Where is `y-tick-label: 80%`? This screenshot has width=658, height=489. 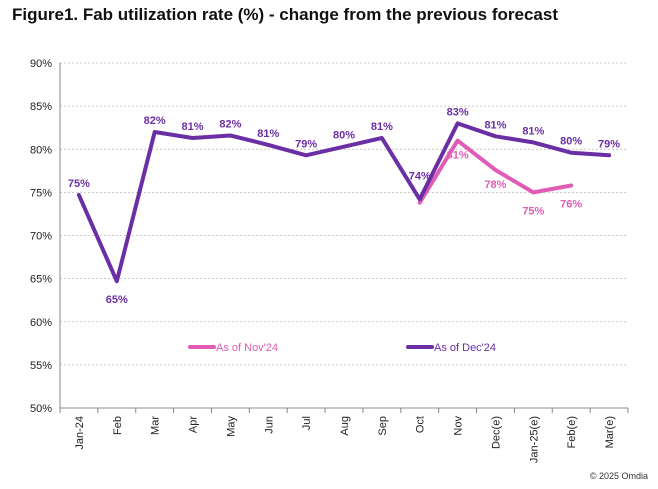 y-tick-label: 80% is located at coordinates (41, 150).